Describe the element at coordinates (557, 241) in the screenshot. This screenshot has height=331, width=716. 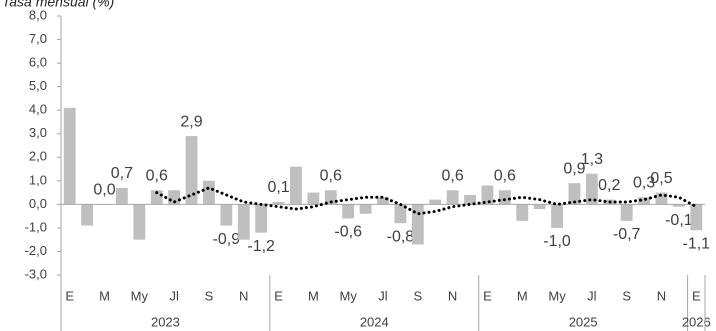
I see `data-label: -1,0` at that location.